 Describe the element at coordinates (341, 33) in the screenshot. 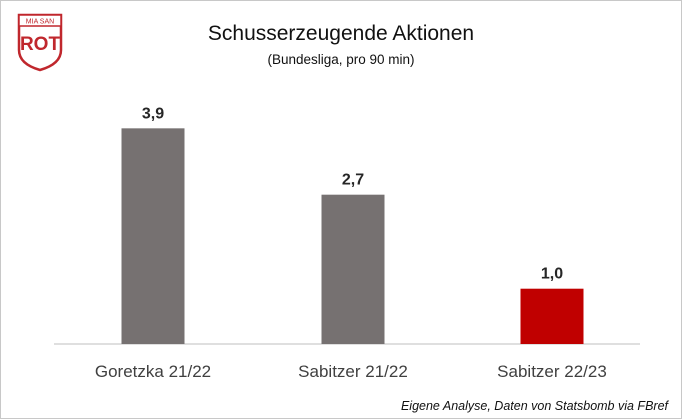

I see `chart-title: Schusserzeugende Aktionen` at that location.